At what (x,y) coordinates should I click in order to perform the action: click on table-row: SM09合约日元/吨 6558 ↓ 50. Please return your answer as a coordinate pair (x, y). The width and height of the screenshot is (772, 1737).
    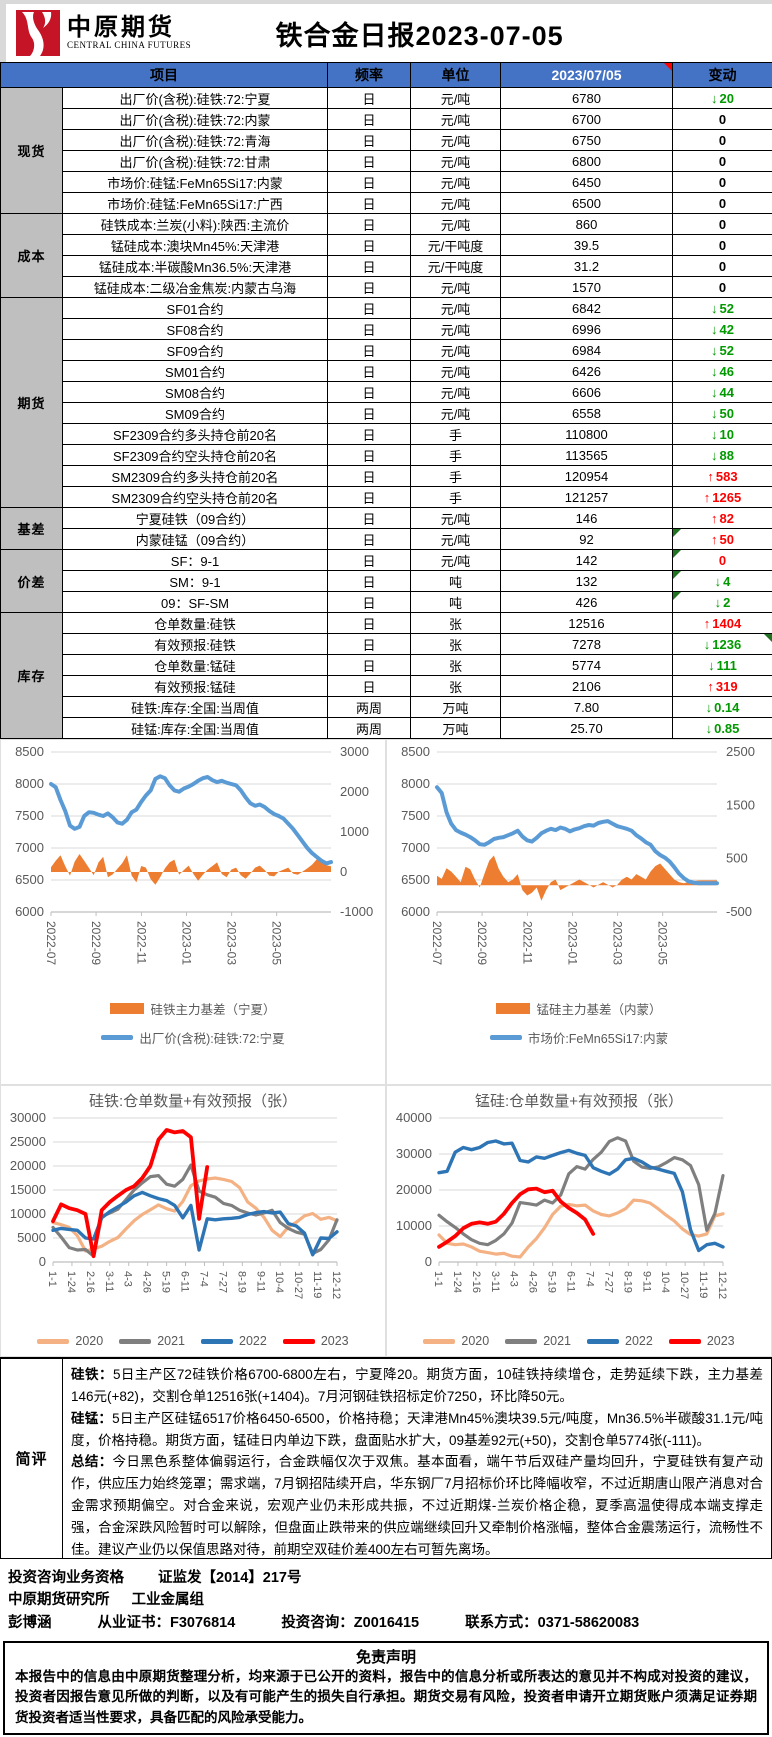
    Looking at the image, I should click on (386, 413).